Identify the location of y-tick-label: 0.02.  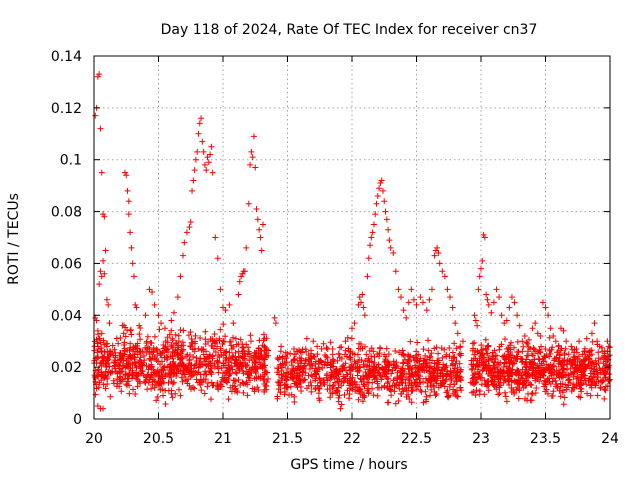
(66, 368).